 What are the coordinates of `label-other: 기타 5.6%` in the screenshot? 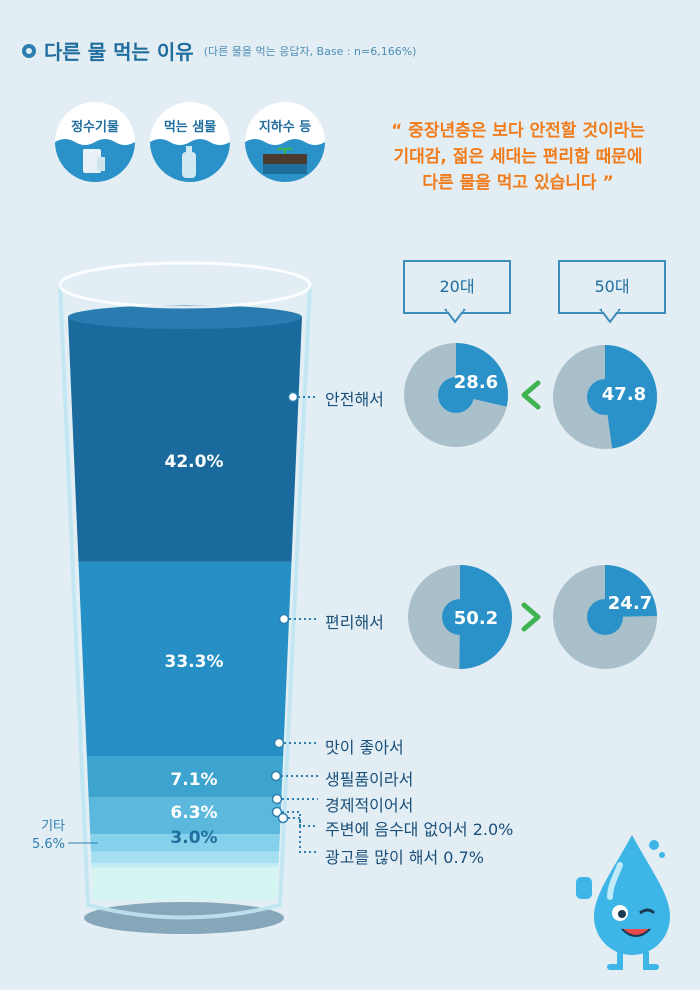 It's located at (42, 836).